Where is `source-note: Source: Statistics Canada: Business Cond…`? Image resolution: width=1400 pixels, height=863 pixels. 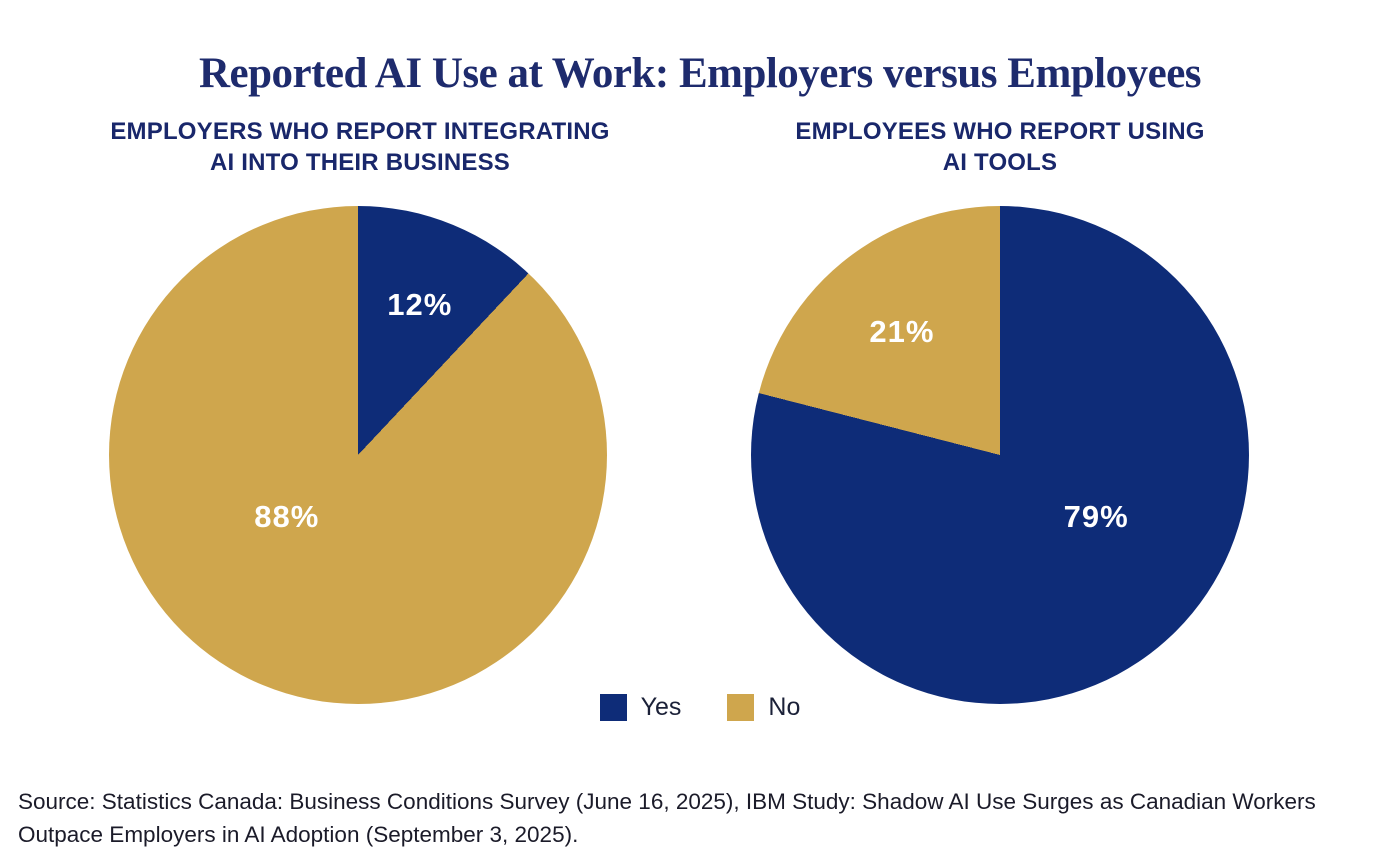
source-note: Source: Statistics Canada: Business Cond… is located at coordinates (667, 818).